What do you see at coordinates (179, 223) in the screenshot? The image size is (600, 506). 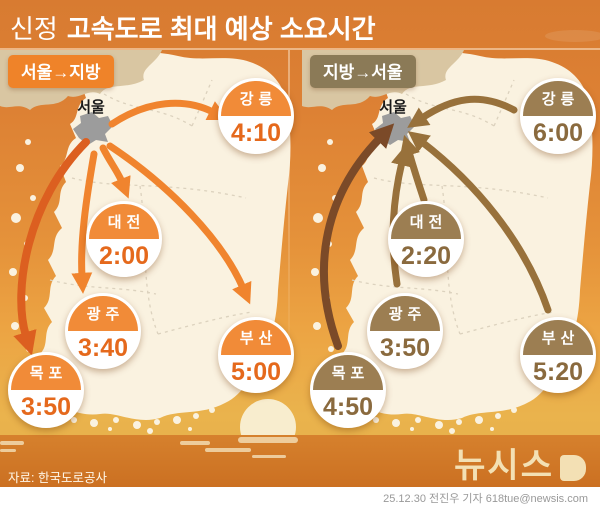 I see `route-arrow-busan` at bounding box center [179, 223].